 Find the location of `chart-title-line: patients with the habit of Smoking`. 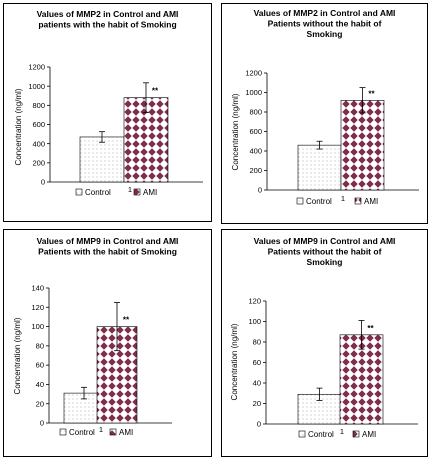

chart-title-line: patients with the habit of Smoking is located at coordinates (107, 25).